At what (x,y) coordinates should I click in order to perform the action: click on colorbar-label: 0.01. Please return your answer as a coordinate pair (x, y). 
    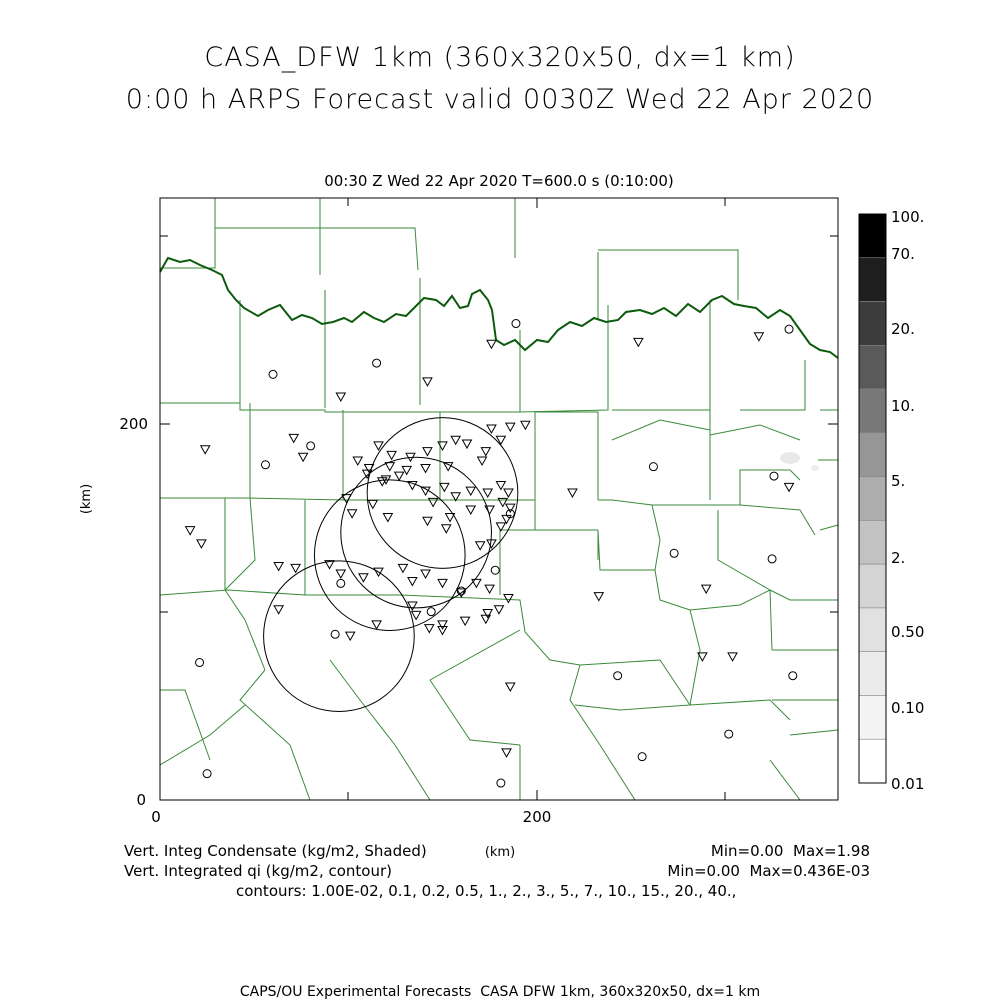
    Looking at the image, I should click on (908, 784).